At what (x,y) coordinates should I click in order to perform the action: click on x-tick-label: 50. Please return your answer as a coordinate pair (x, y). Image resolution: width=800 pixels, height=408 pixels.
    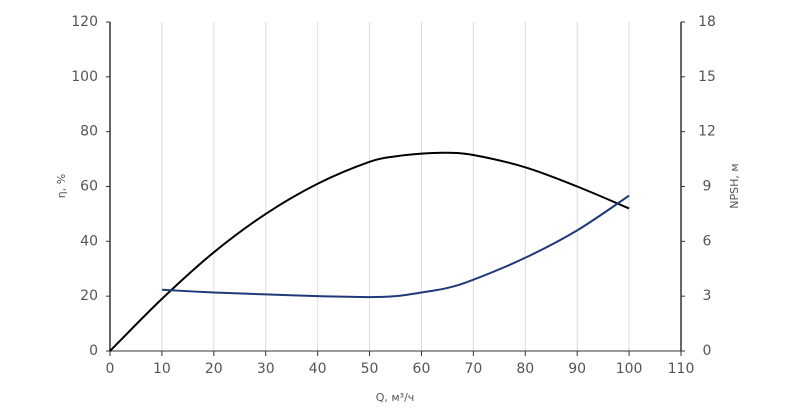
    Looking at the image, I should click on (370, 369).